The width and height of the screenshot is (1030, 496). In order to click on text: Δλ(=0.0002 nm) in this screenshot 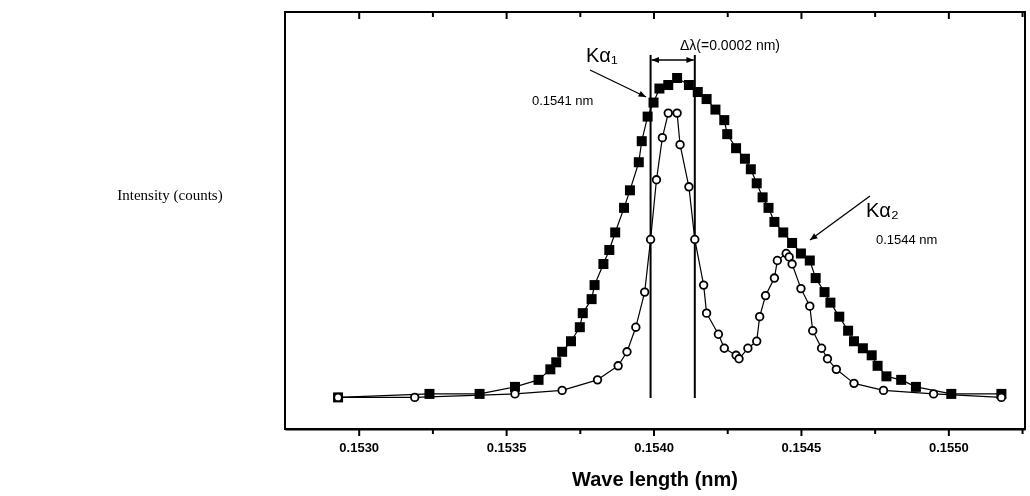, I will do `click(730, 45)`.